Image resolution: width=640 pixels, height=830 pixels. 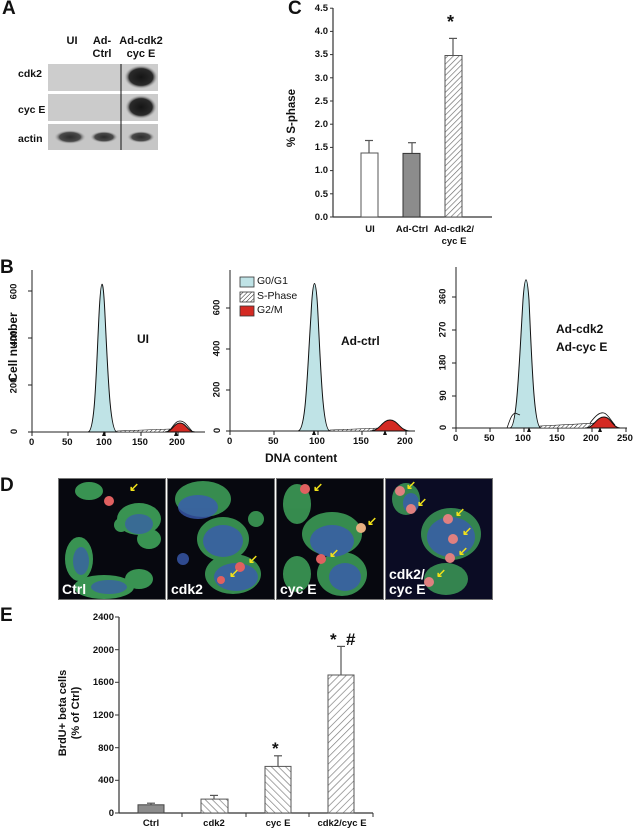 What do you see at coordinates (295, 9) in the screenshot?
I see `panel-c-letter: C` at bounding box center [295, 9].